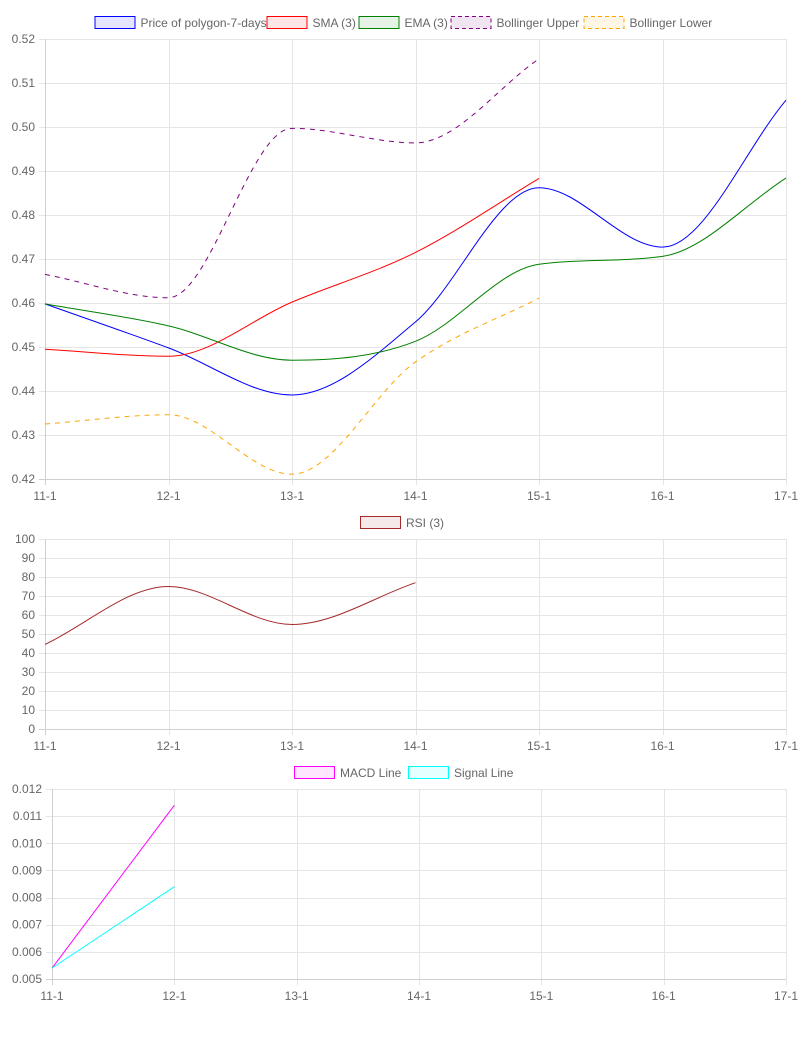 Image resolution: width=810 pixels, height=1060 pixels. Describe the element at coordinates (27, 898) in the screenshot. I see `y-tick-label: 0.008` at that location.